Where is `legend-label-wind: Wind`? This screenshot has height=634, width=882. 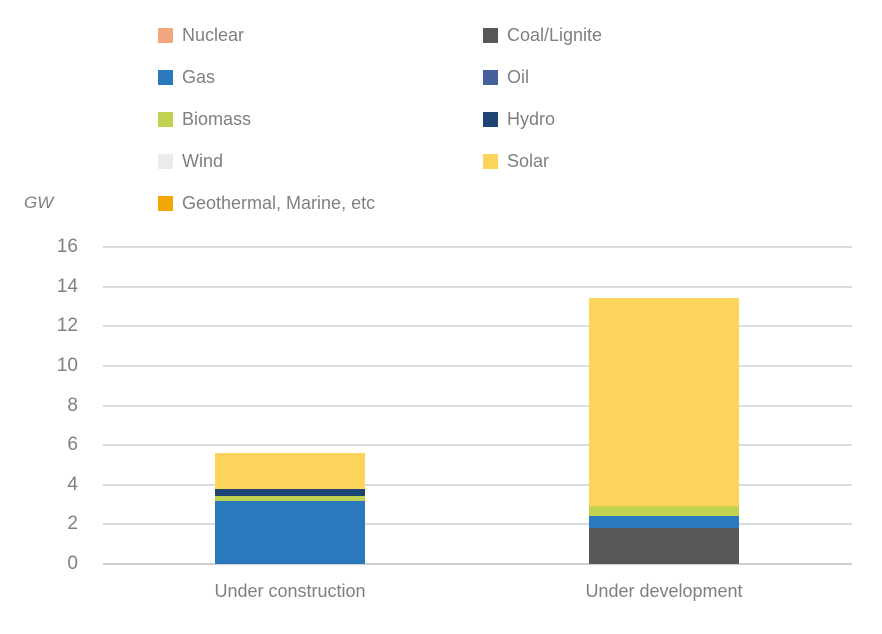
legend-label-wind: Wind is located at coordinates (203, 161).